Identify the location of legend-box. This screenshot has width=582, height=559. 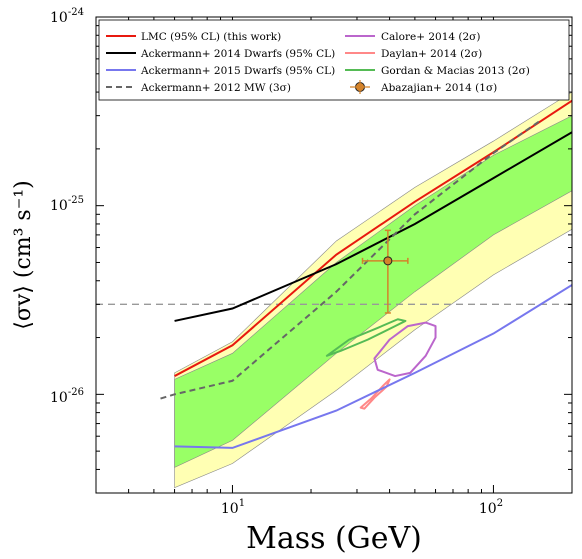
(334, 60).